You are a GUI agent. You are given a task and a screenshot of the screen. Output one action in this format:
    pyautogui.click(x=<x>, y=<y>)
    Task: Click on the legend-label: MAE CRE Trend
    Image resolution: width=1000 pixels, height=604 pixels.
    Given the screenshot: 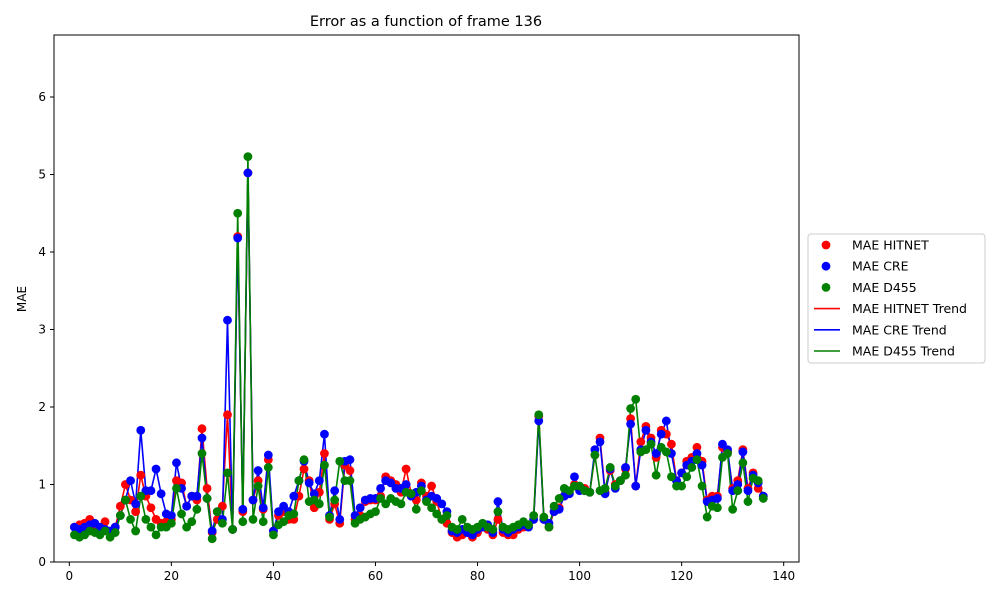 What is the action you would take?
    pyautogui.click(x=899, y=329)
    